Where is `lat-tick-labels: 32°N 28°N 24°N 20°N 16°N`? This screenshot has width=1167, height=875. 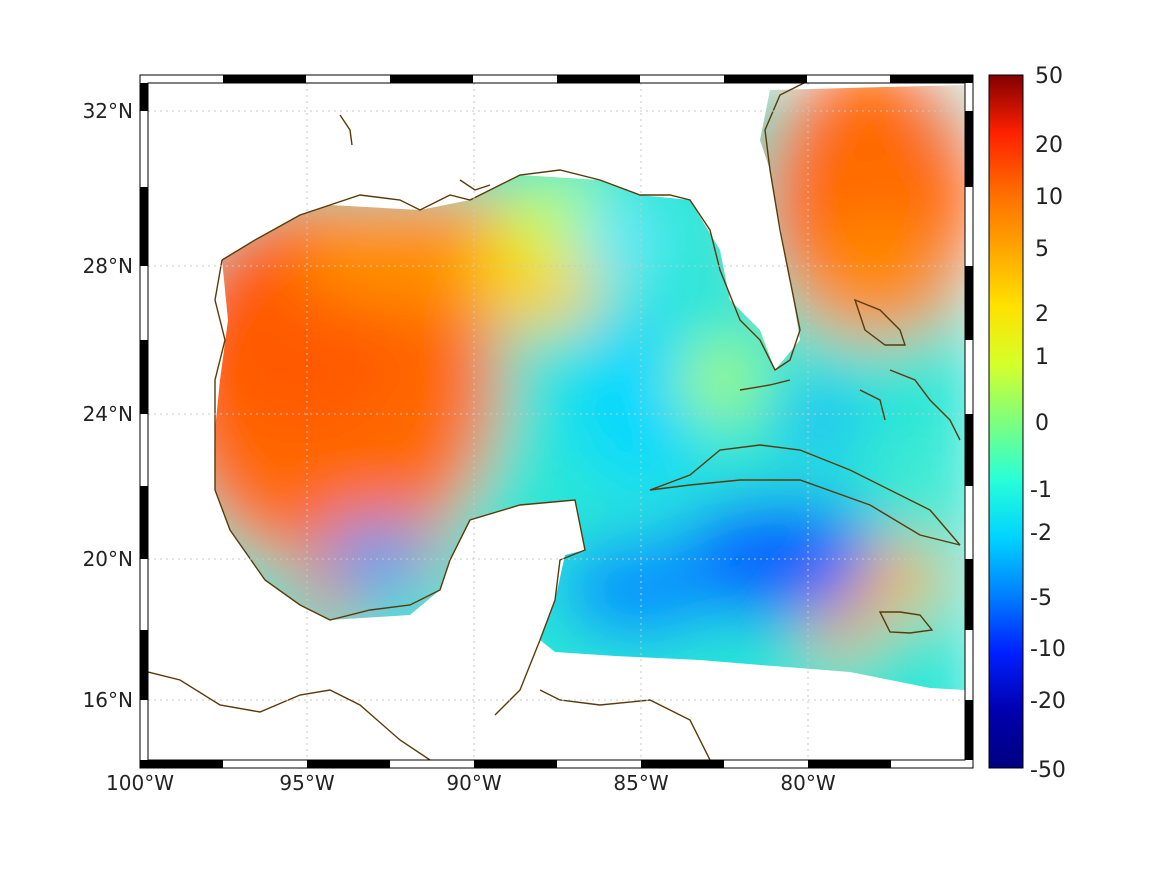 lat-tick-labels: 32°N 28°N 24°N 20°N 16°N is located at coordinates (108, 405).